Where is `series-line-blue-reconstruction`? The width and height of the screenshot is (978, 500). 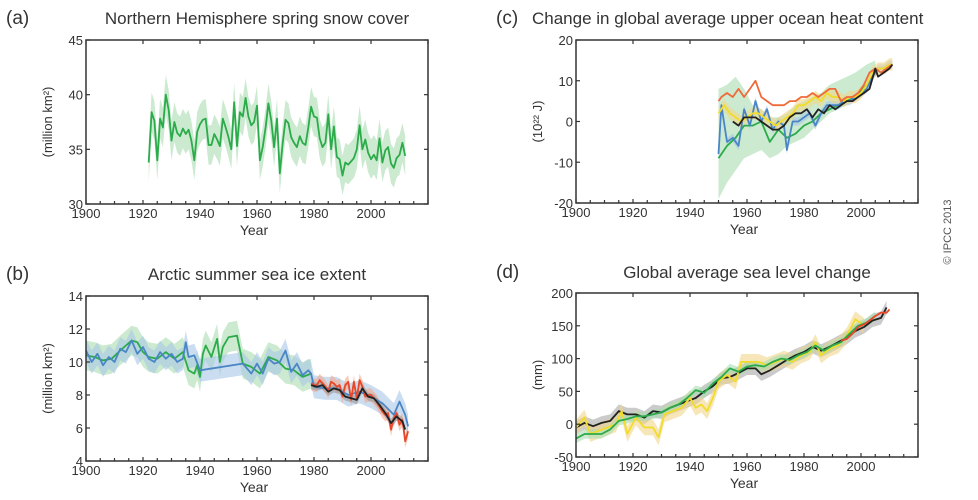
series-line-blue-reconstruction is located at coordinates (247, 383).